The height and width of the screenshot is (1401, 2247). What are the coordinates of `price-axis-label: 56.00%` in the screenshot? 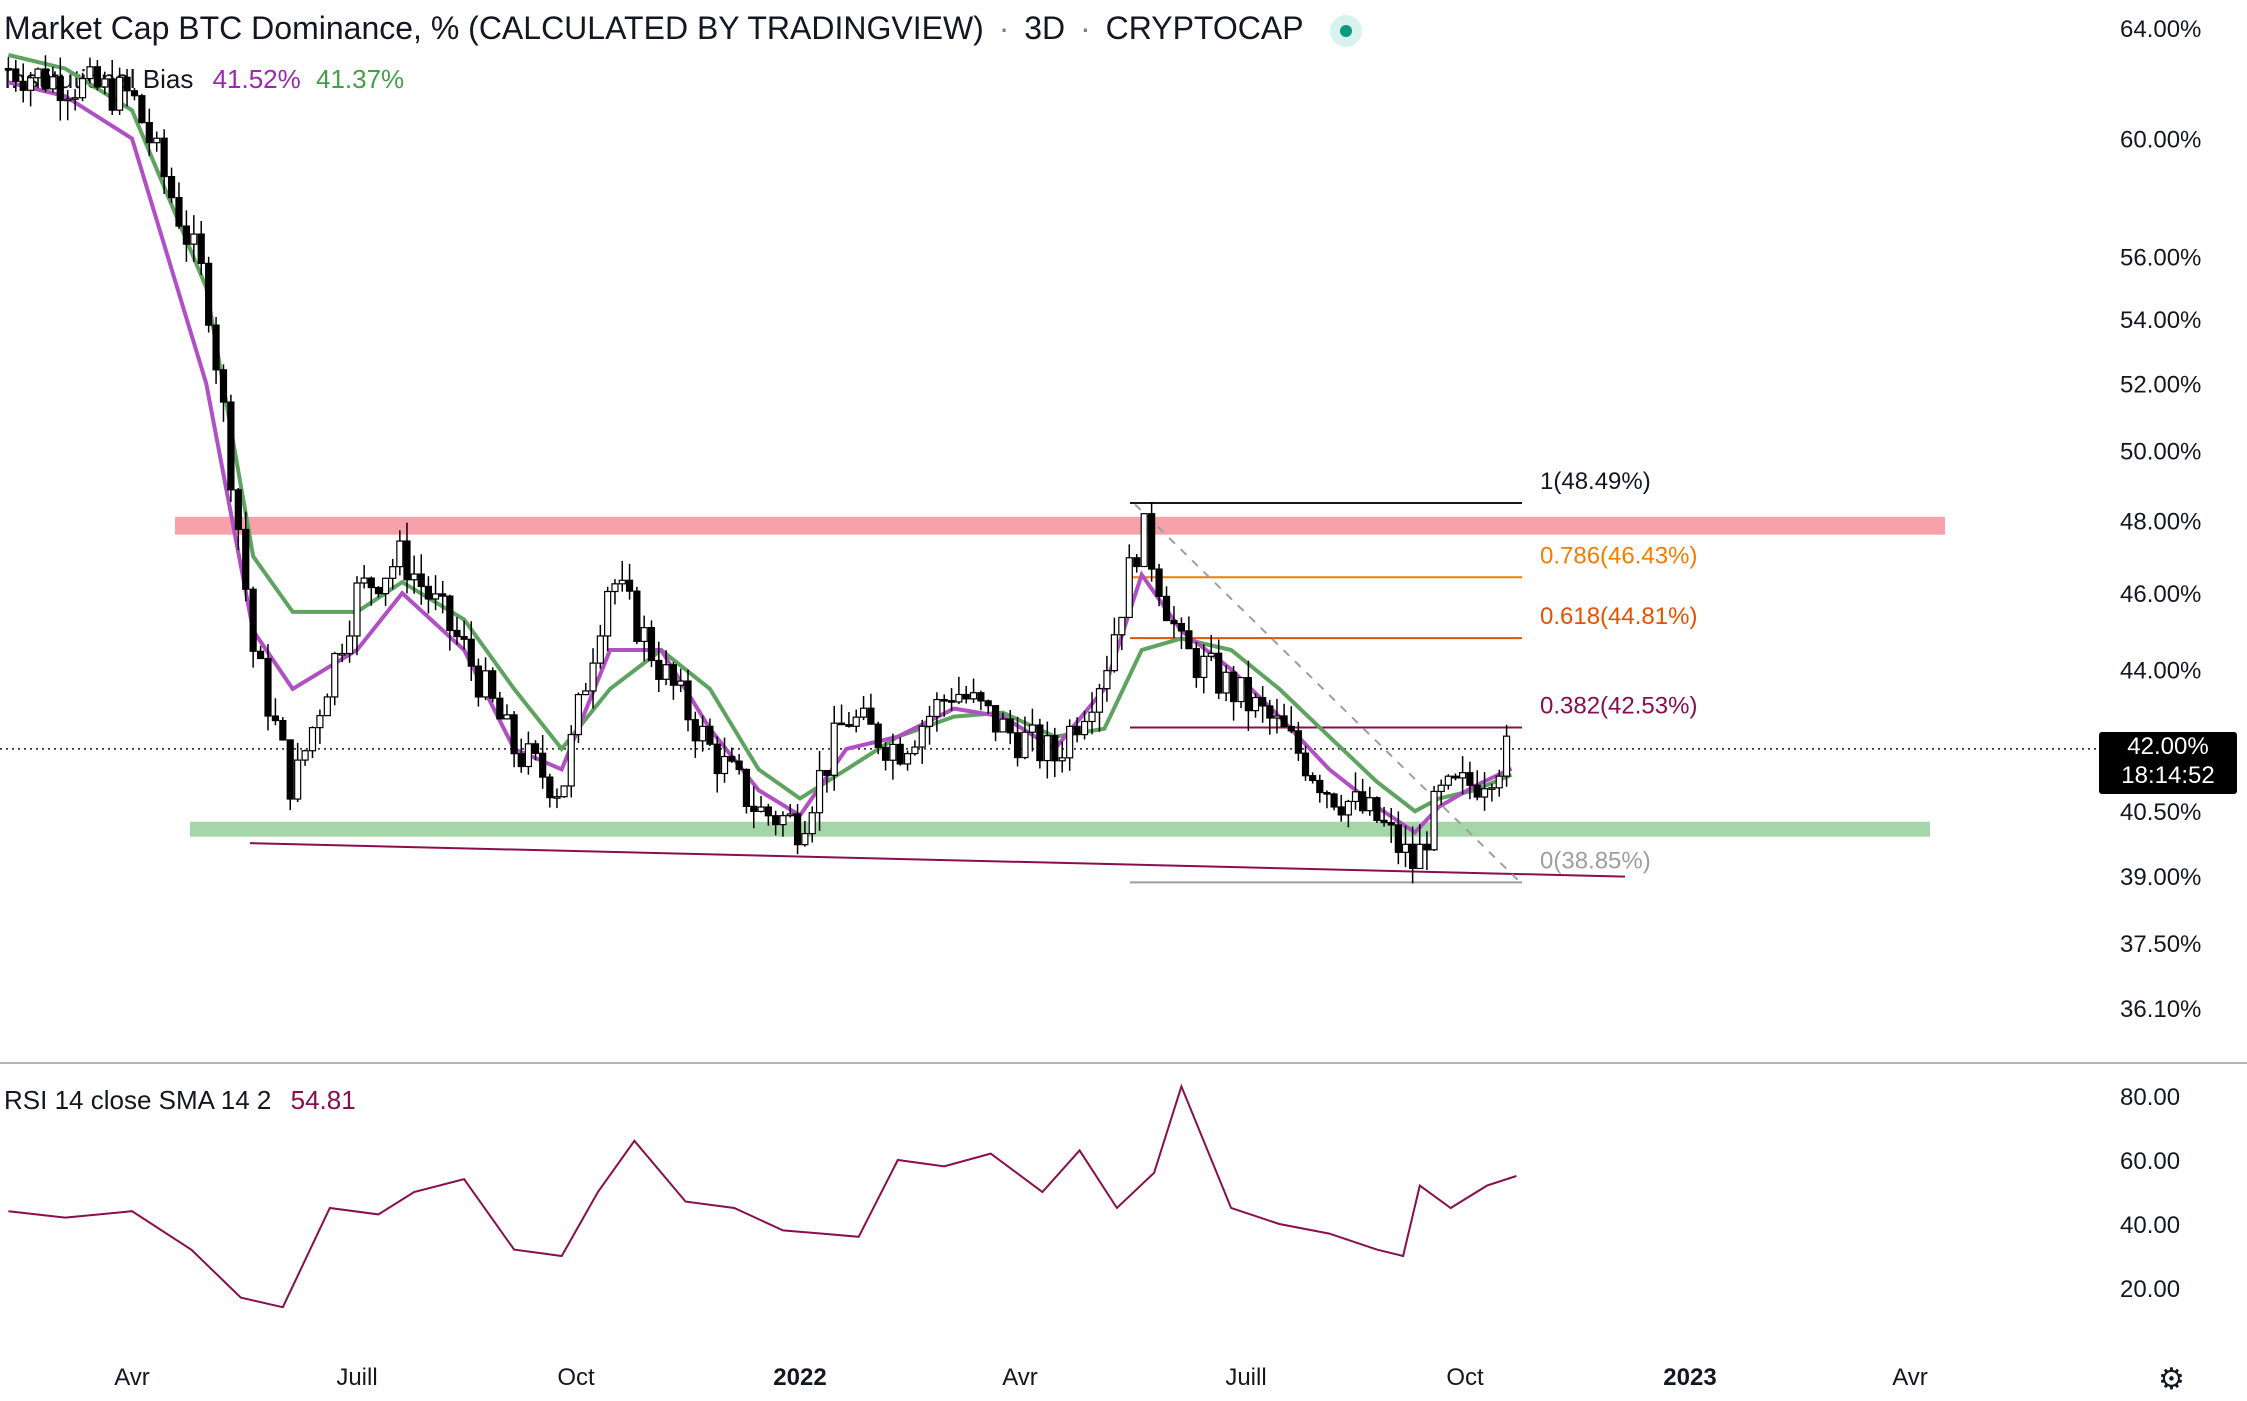 It's located at (2160, 258).